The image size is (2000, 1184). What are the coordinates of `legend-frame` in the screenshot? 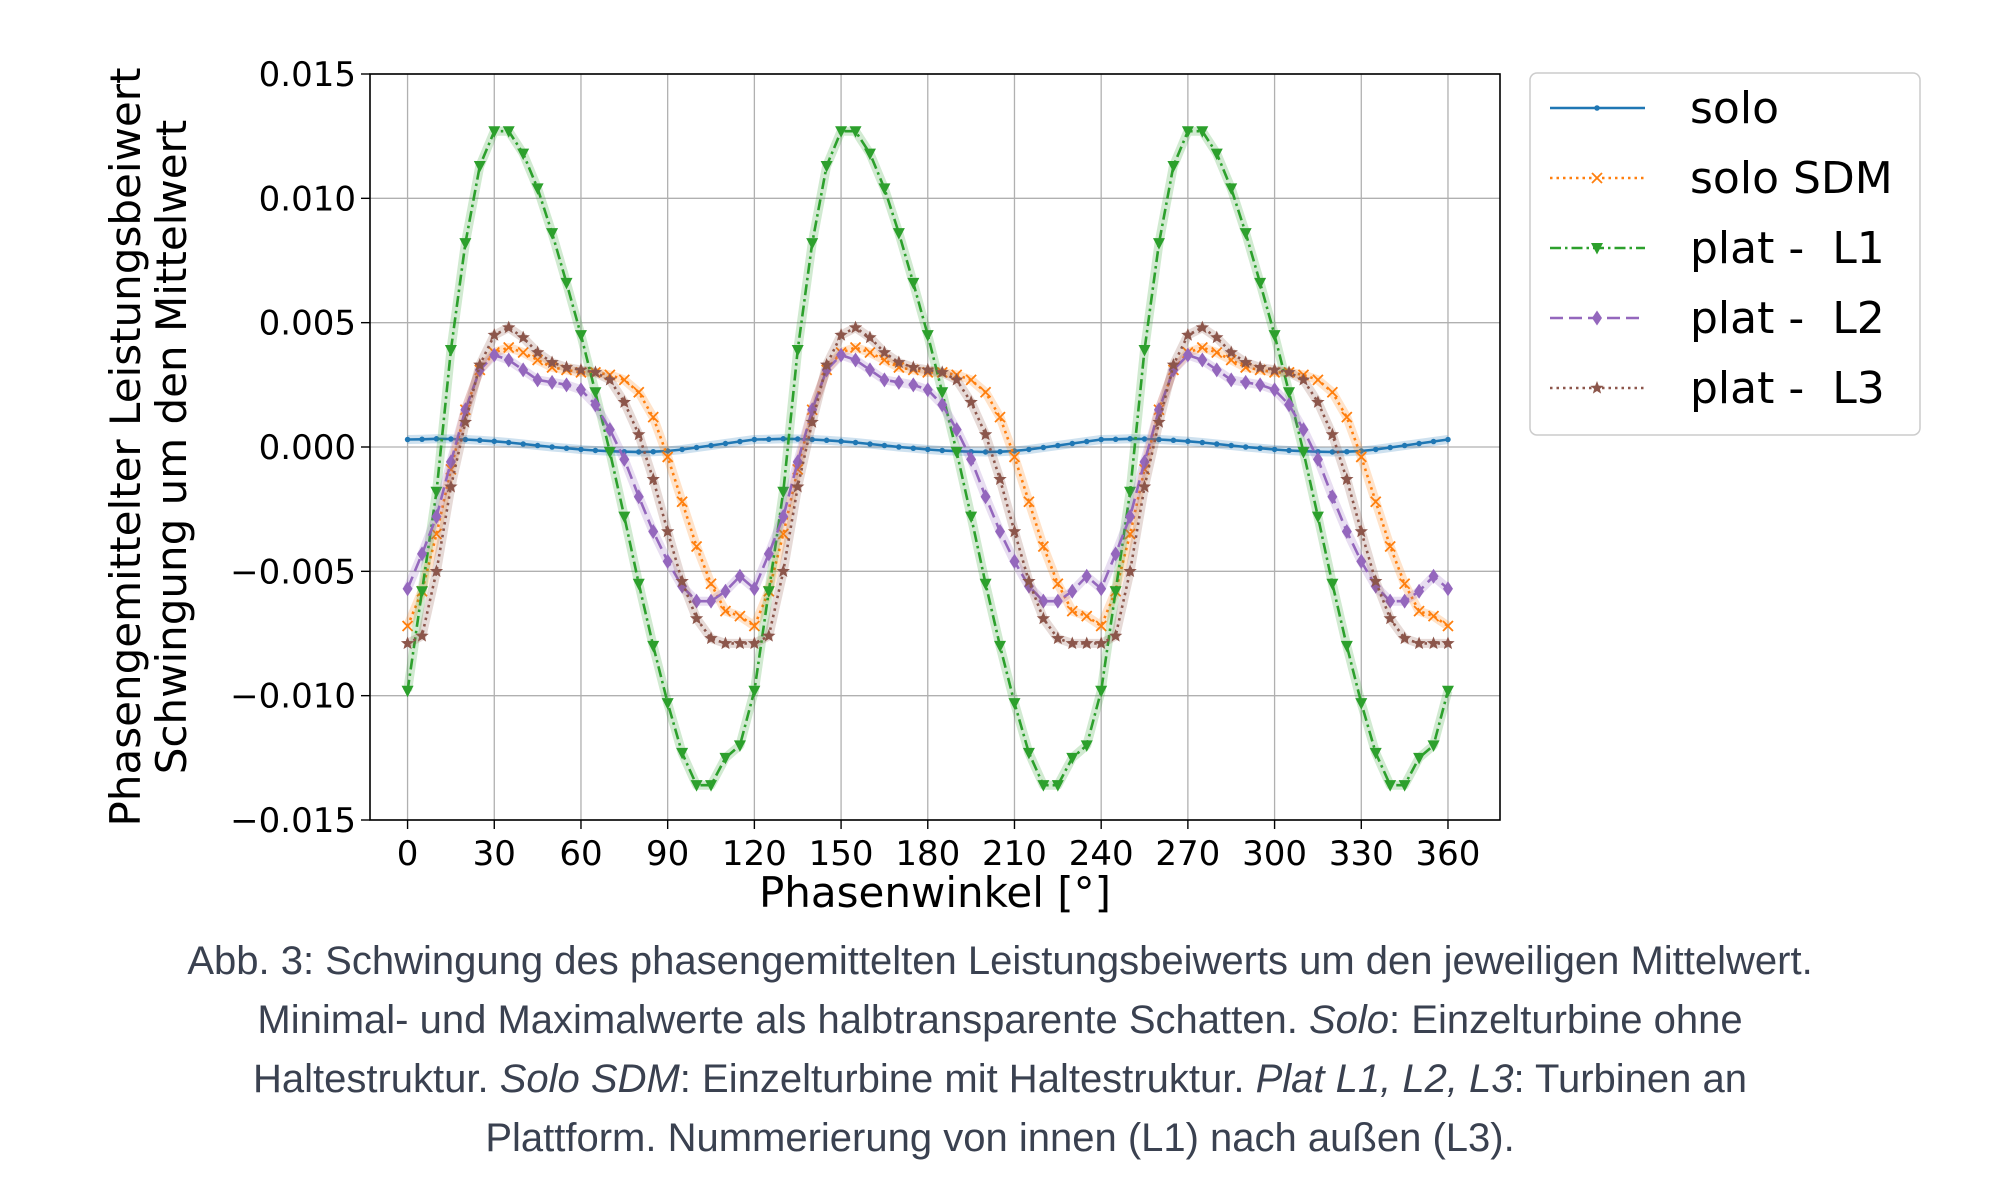 It's located at (1725, 254).